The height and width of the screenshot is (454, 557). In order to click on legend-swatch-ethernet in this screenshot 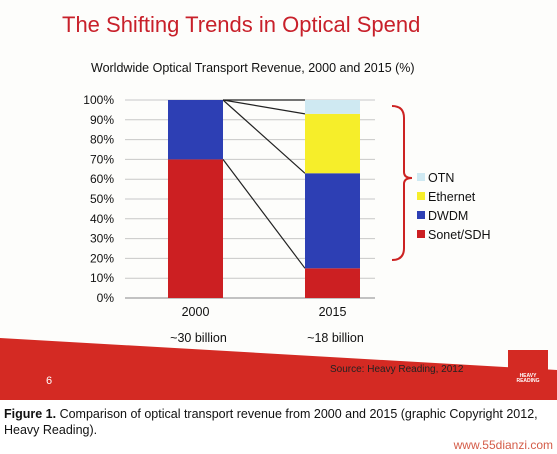, I will do `click(421, 196)`.